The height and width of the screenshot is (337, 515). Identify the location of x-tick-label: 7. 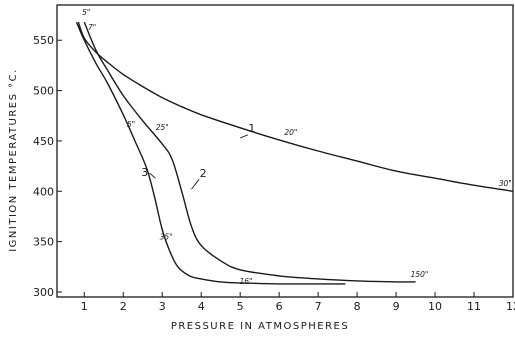
(318, 306).